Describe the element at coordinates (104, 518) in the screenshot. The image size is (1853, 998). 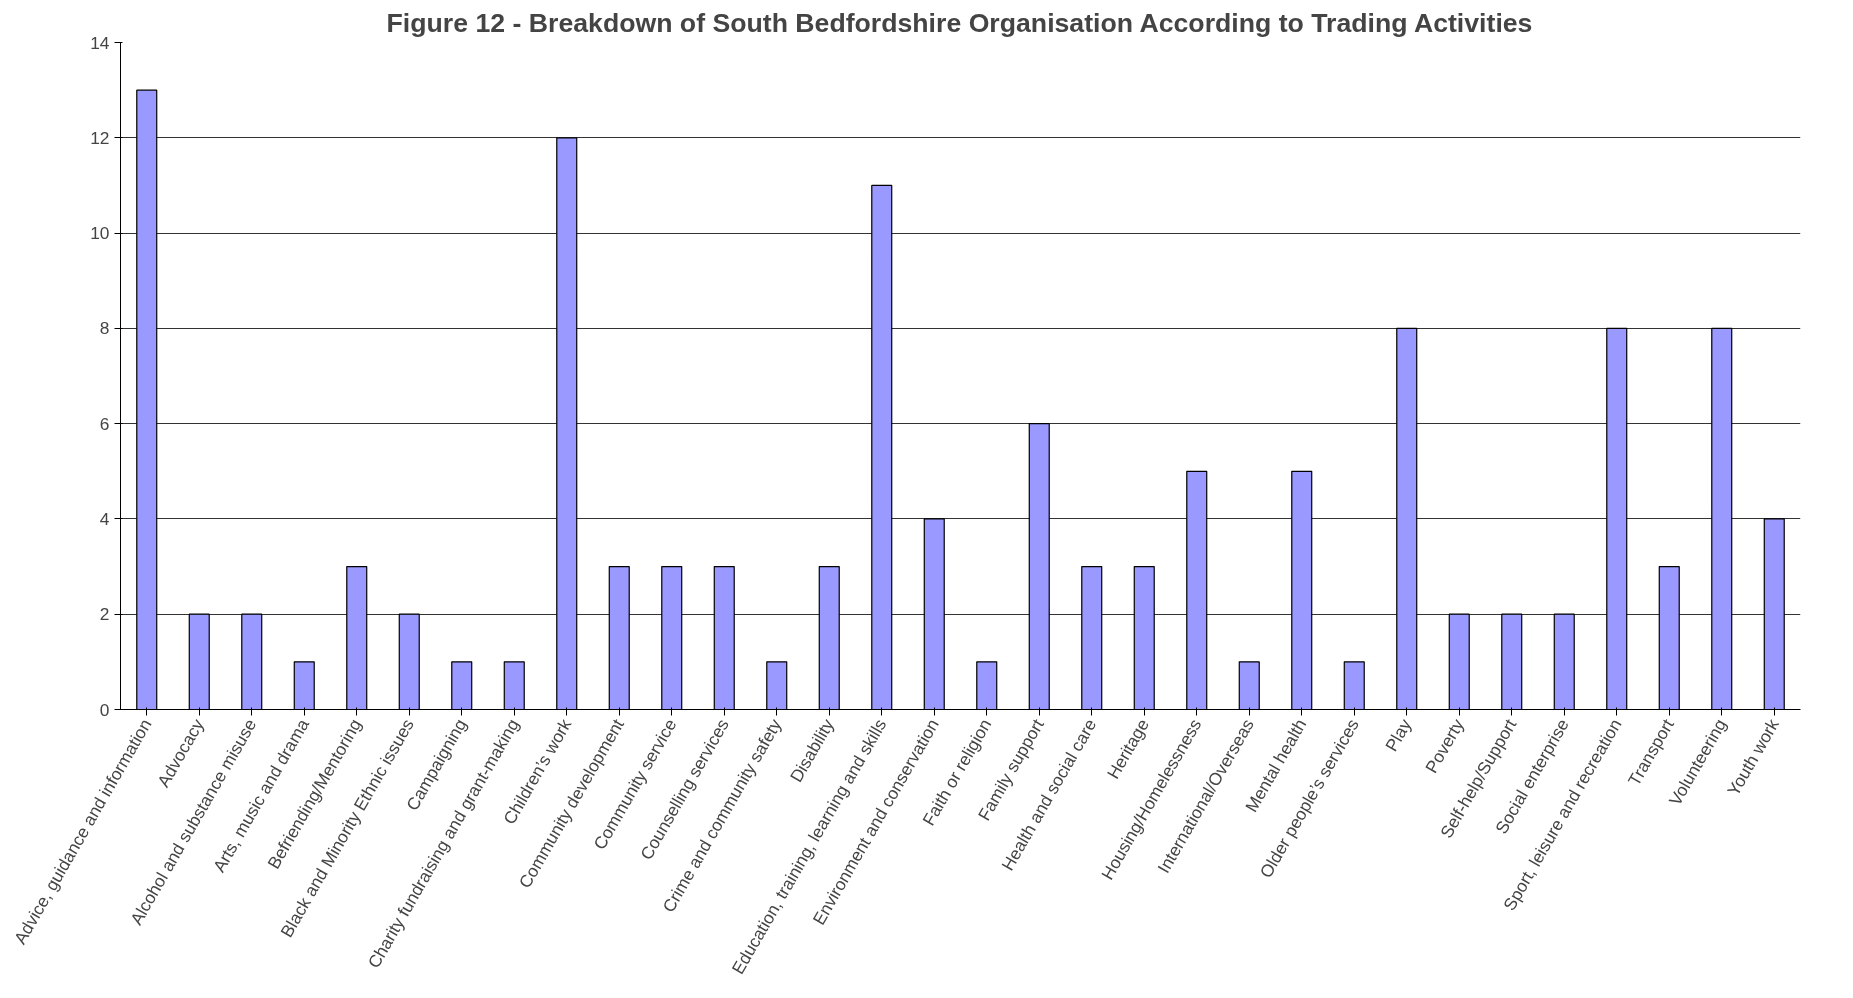
I see `y-tick-label: 4` at that location.